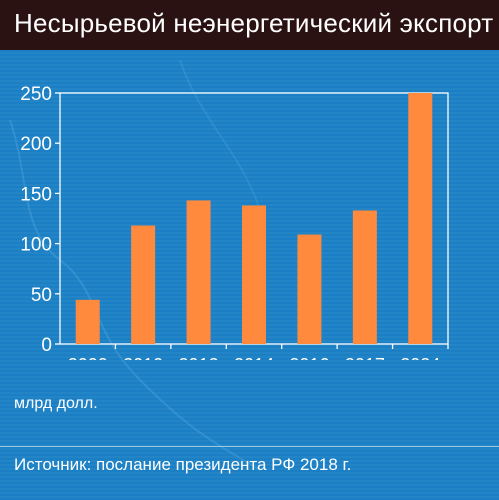  What do you see at coordinates (198, 272) in the screenshot?
I see `bar-2012` at bounding box center [198, 272].